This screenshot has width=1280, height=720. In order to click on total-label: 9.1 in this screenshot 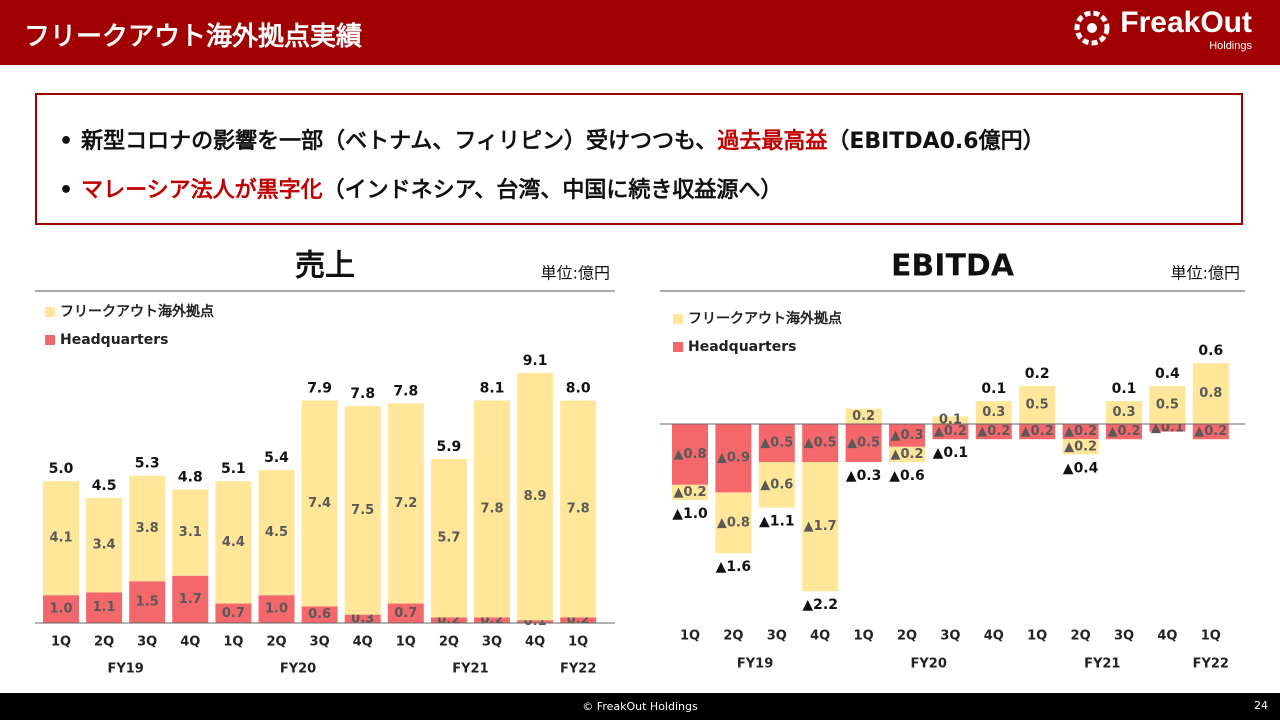, I will do `click(535, 361)`.